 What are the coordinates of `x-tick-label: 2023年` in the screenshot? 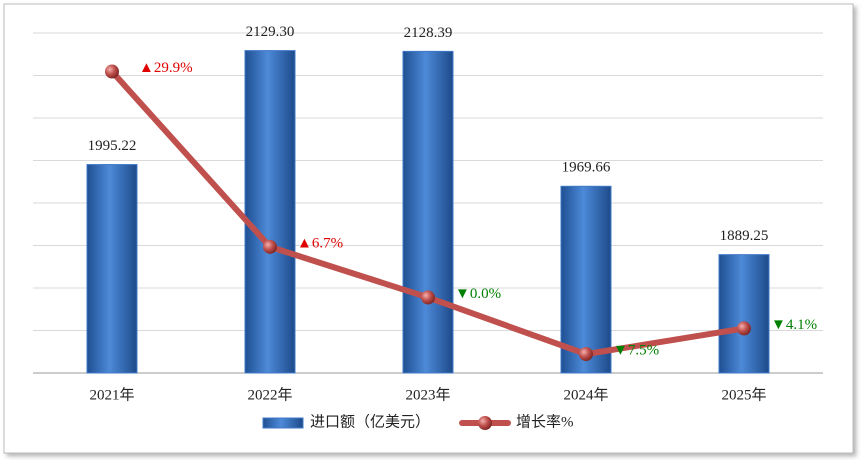 It's located at (427, 394).